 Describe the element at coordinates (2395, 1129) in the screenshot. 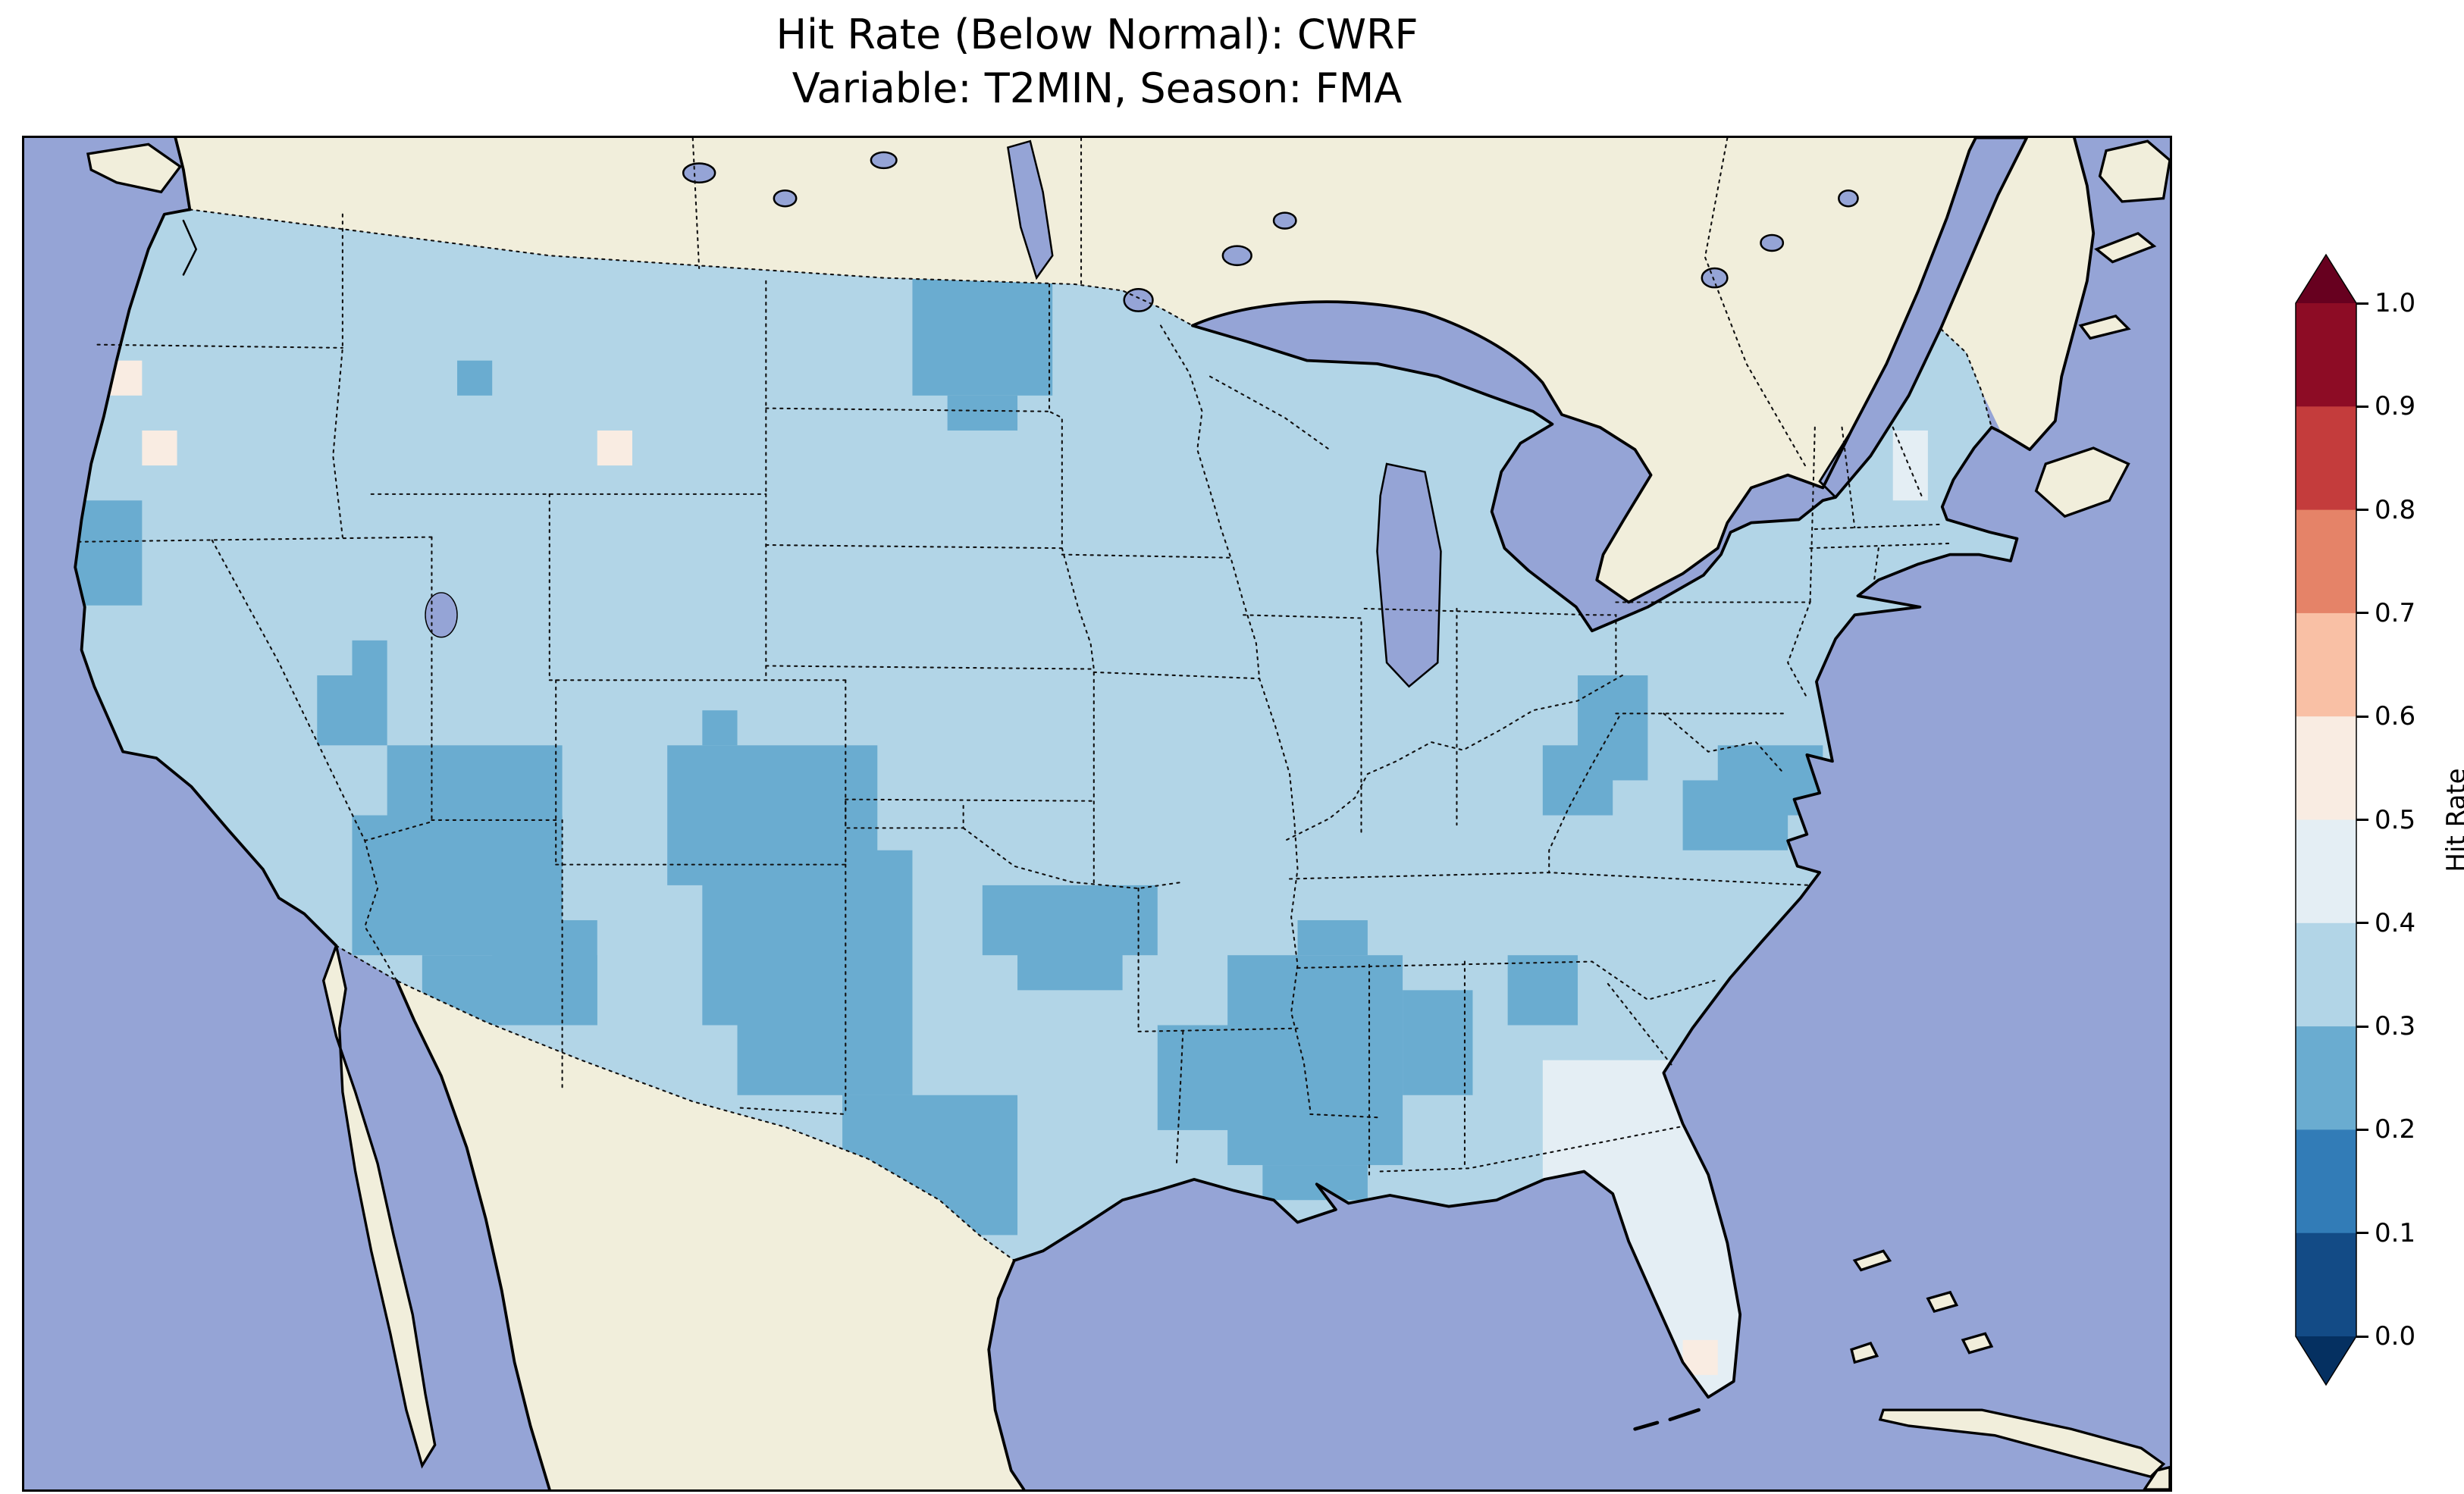

I see `colorbar-tick-label: 0.2` at that location.